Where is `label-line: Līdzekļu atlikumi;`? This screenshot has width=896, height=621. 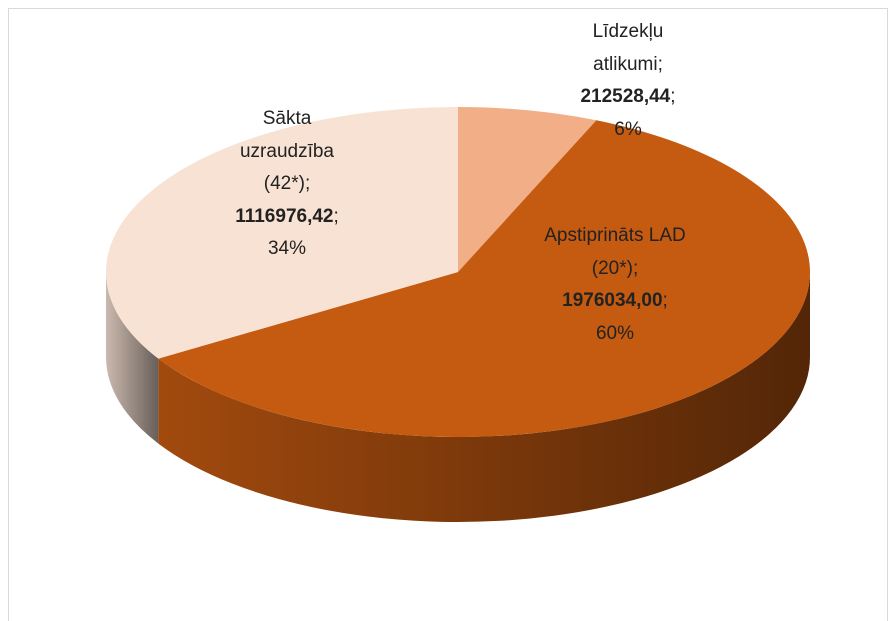 label-line: Līdzekļu atlikumi; is located at coordinates (628, 48).